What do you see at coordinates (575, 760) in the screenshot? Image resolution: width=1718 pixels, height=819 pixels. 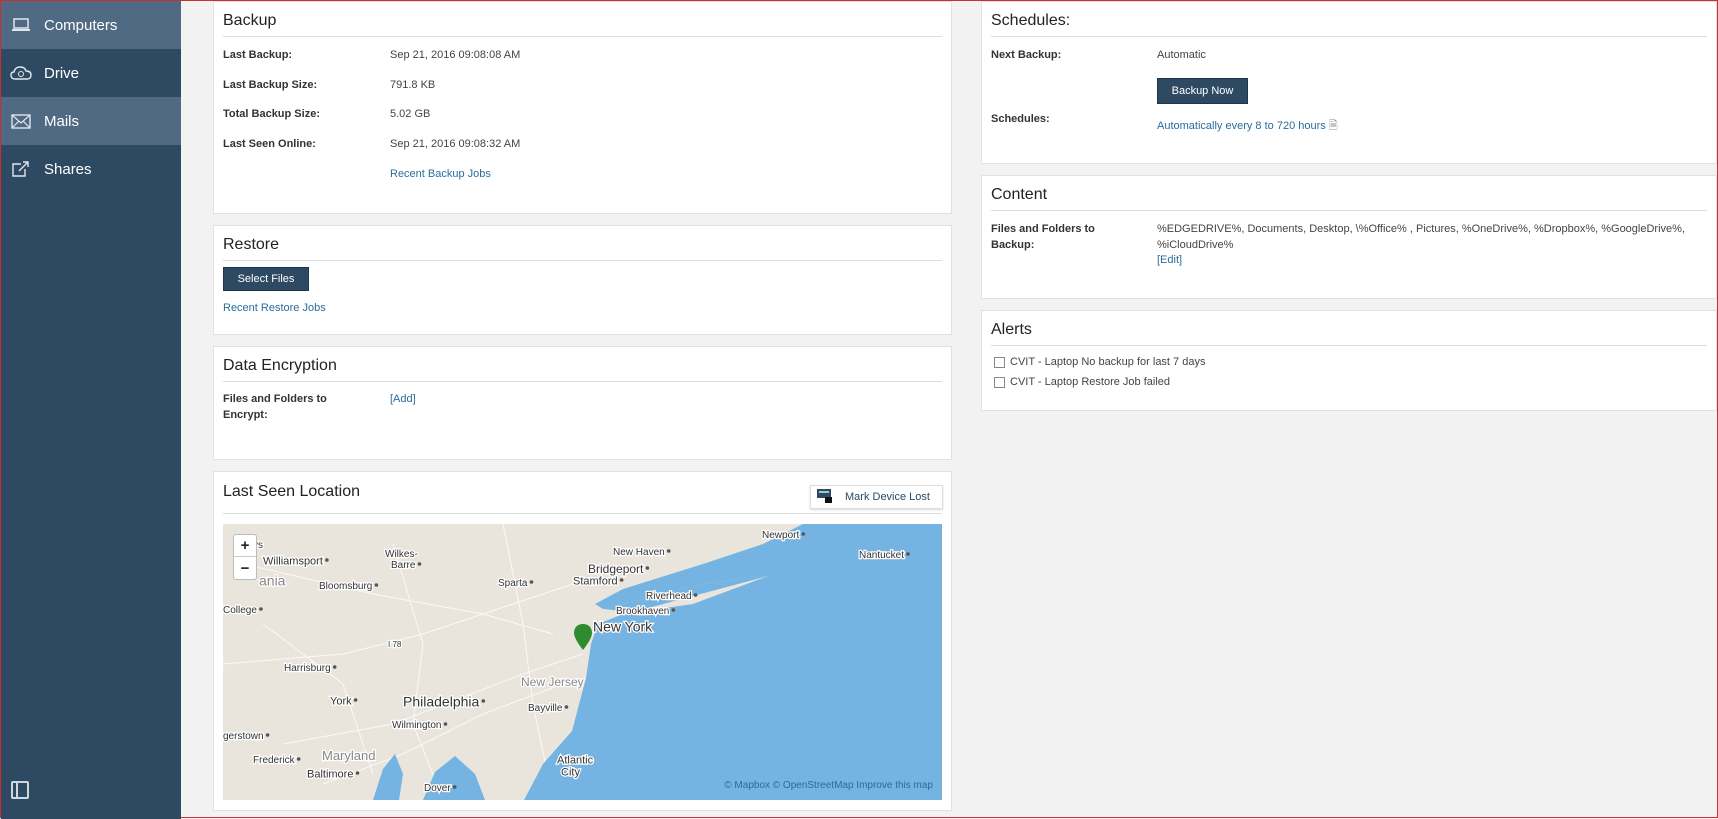 I see `map-label-atlantic: Atlantic` at bounding box center [575, 760].